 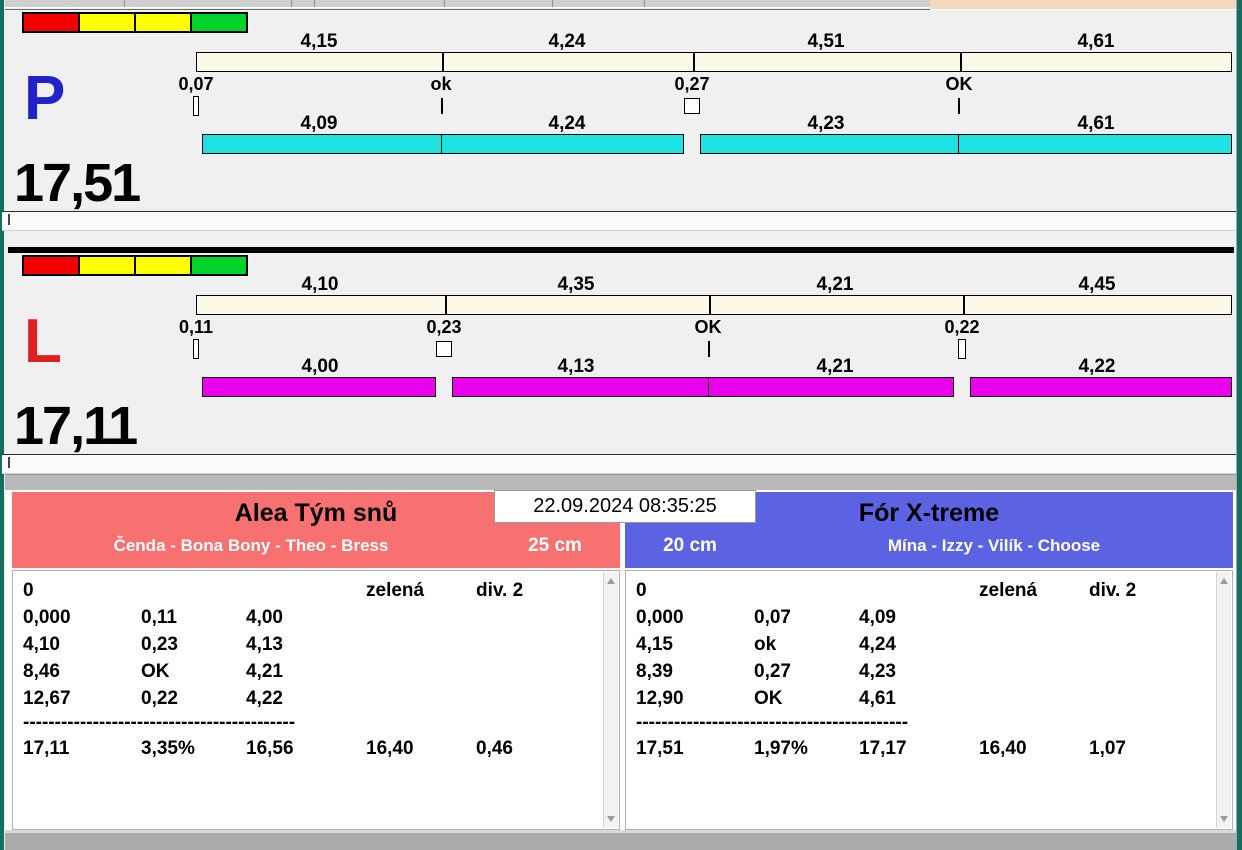 What do you see at coordinates (467, 9) in the screenshot?
I see `window-top-border` at bounding box center [467, 9].